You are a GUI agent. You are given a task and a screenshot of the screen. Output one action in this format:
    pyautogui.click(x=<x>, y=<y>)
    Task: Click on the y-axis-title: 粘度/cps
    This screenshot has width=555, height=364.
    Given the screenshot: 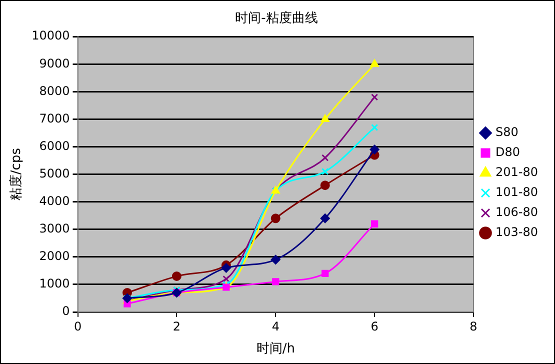 What is the action you would take?
    pyautogui.click(x=16, y=174)
    